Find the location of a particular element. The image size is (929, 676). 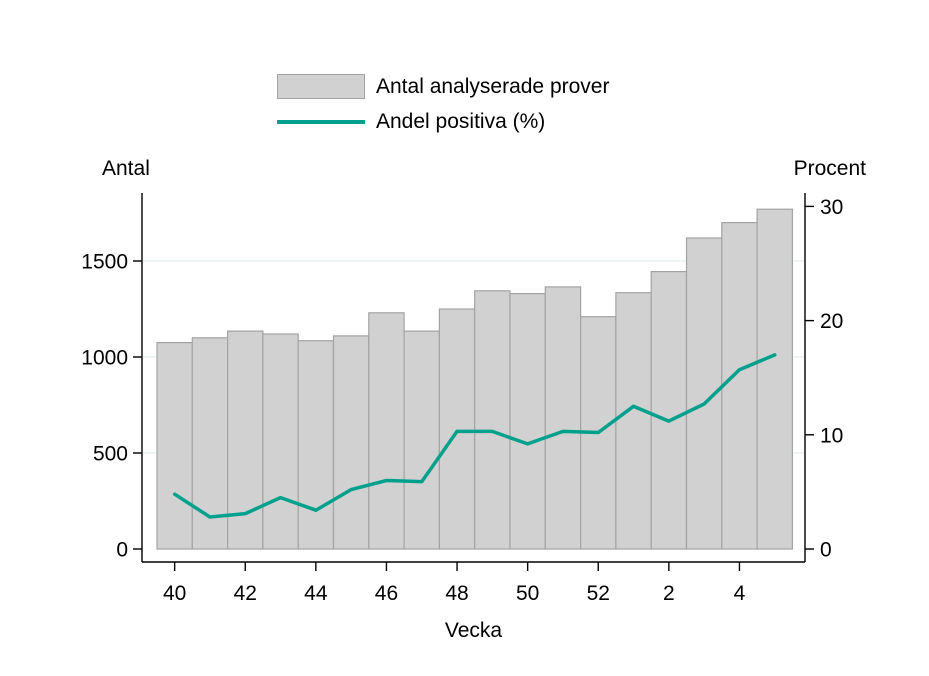

legend-line-label: Andel positiva (%) is located at coordinates (461, 121).